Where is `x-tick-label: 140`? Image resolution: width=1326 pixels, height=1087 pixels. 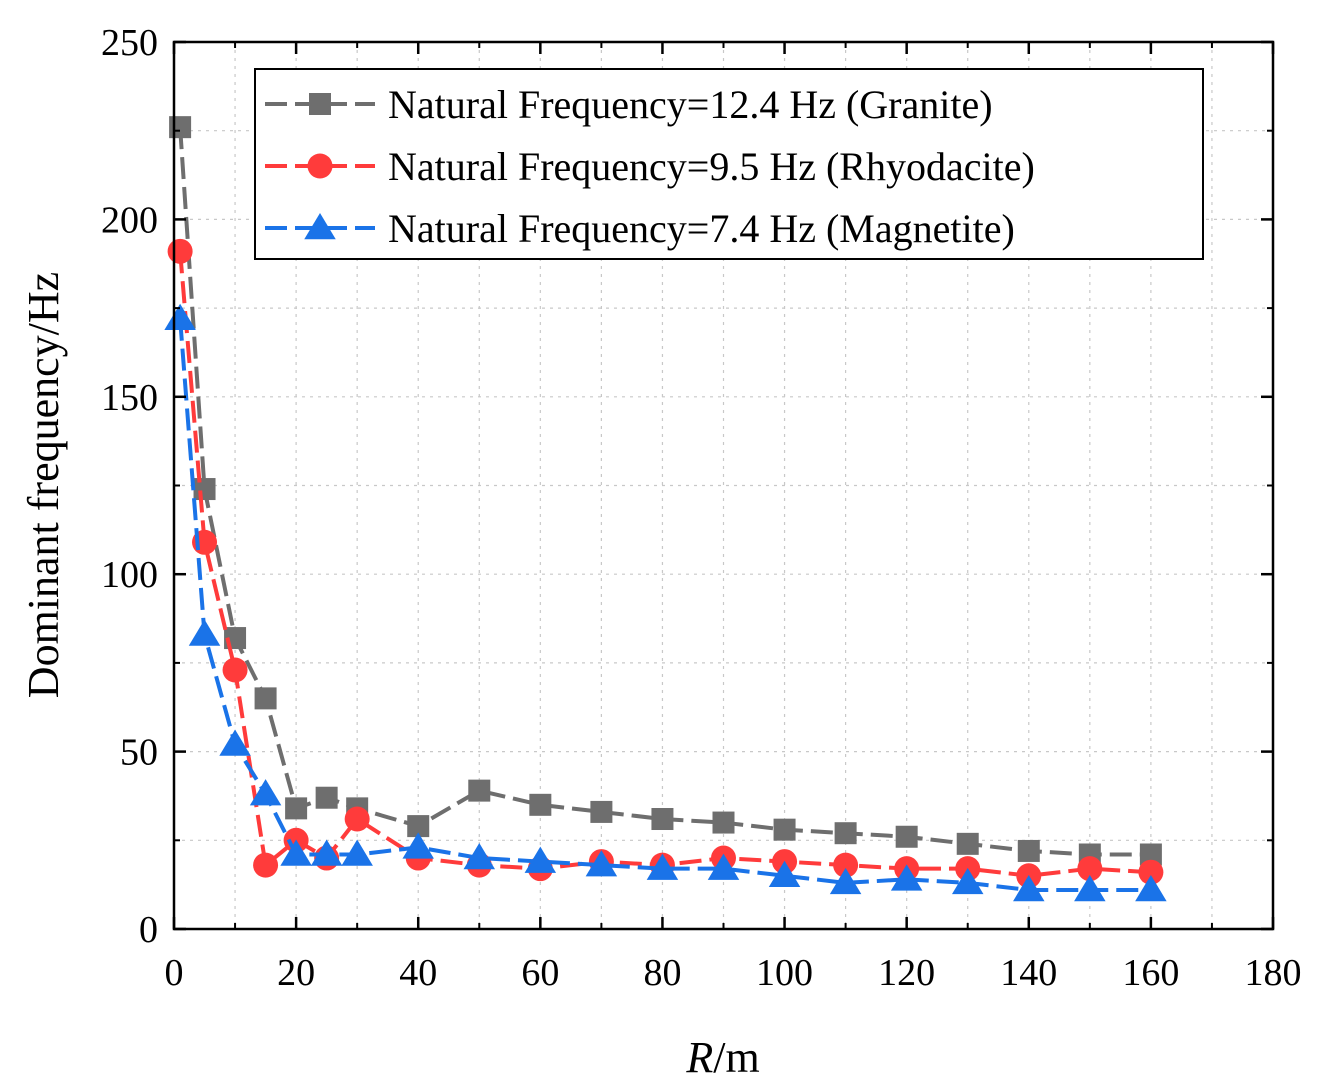
x-tick-label: 140 is located at coordinates (1028, 973).